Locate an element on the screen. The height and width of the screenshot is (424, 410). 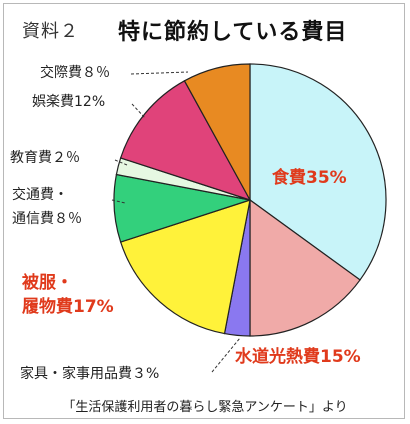
document-tag: 資料２ is located at coordinates (50, 31).